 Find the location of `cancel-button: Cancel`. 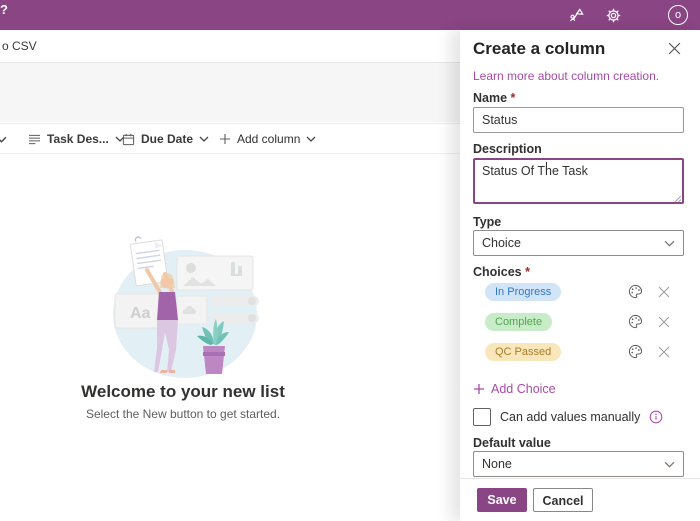

cancel-button: Cancel is located at coordinates (563, 500).